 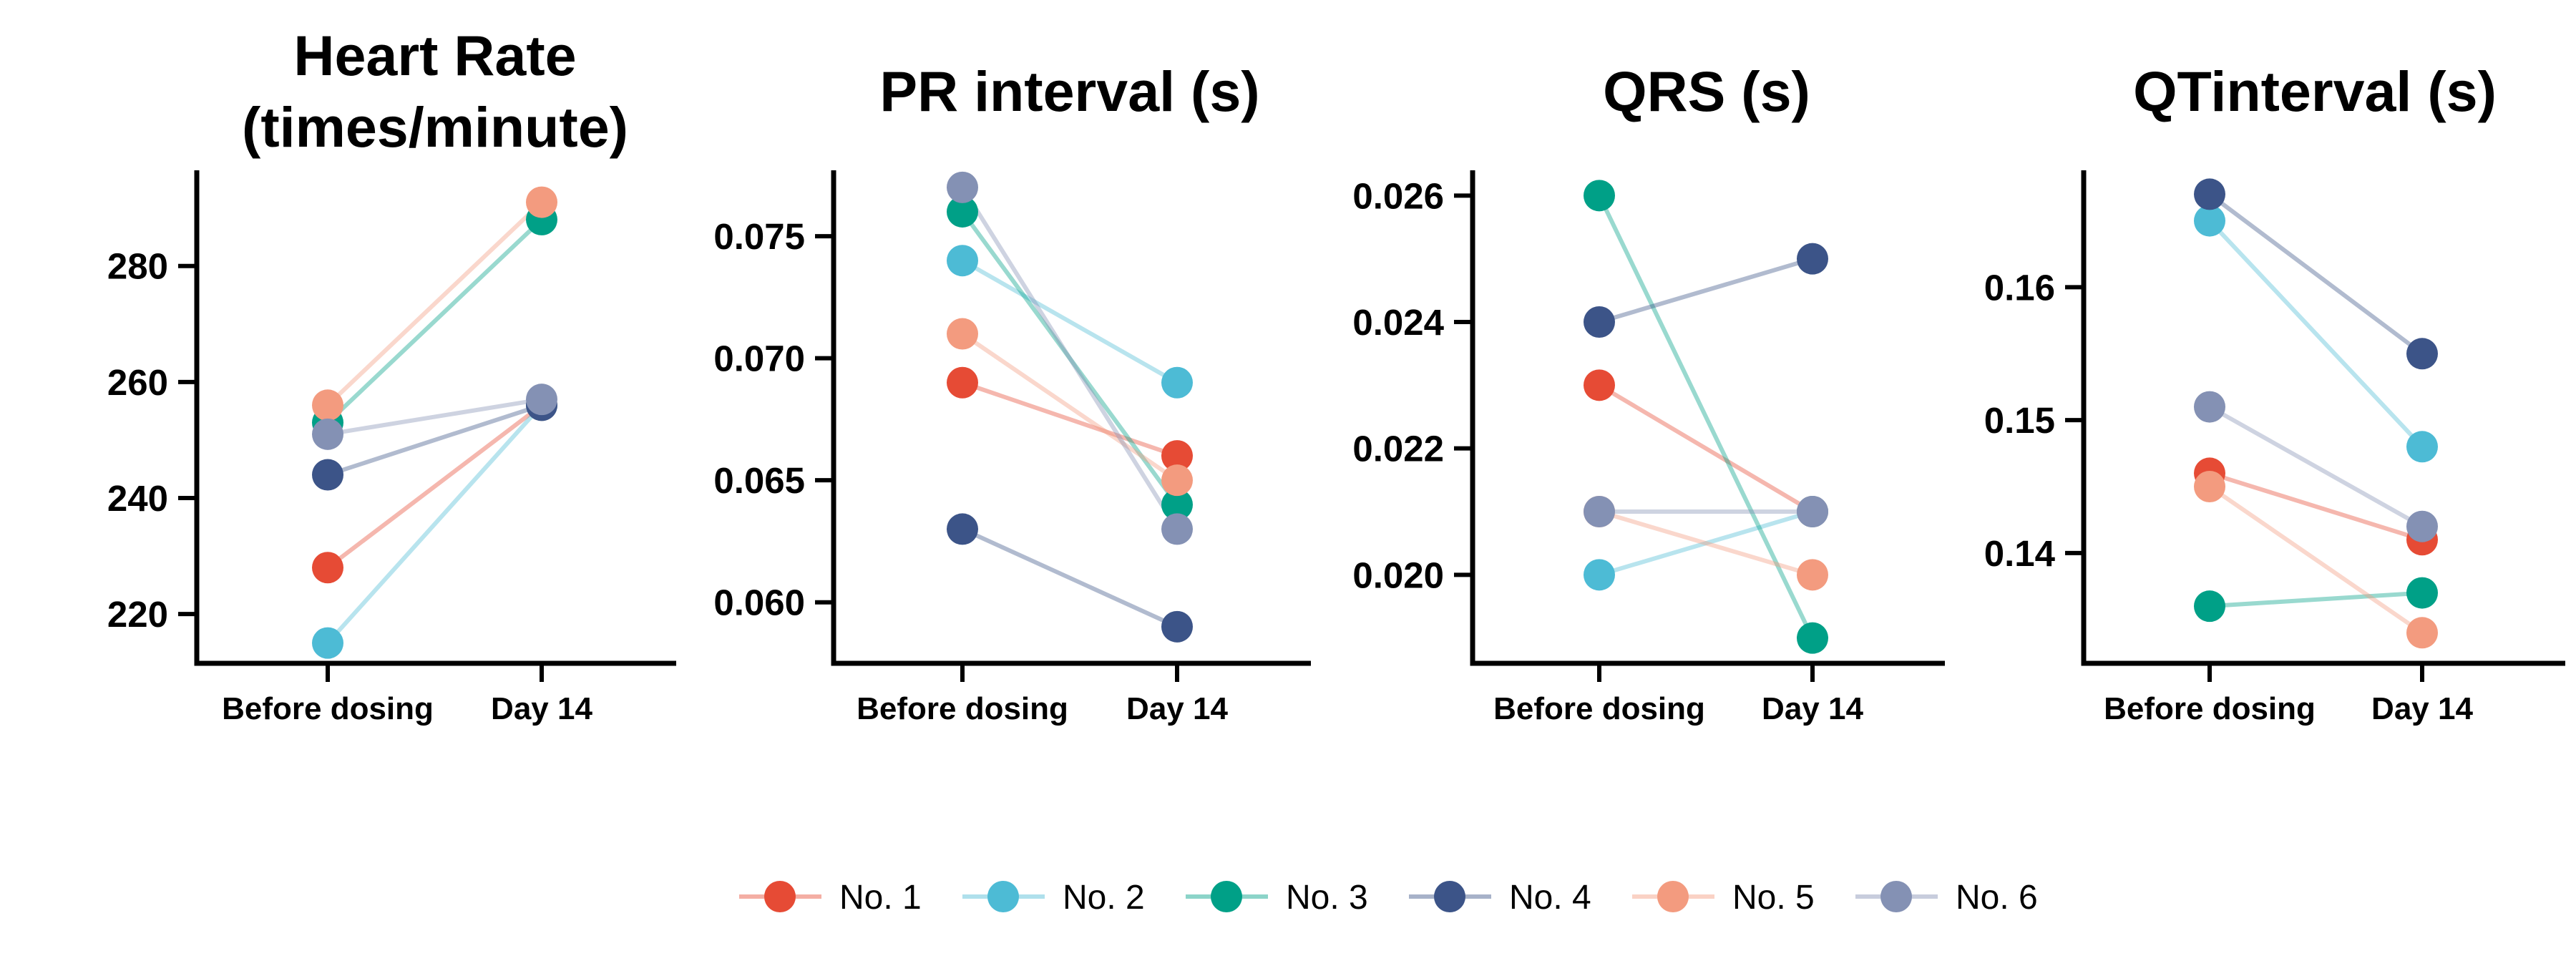 What do you see at coordinates (435, 127) in the screenshot?
I see `panel-title: (times/minute)` at bounding box center [435, 127].